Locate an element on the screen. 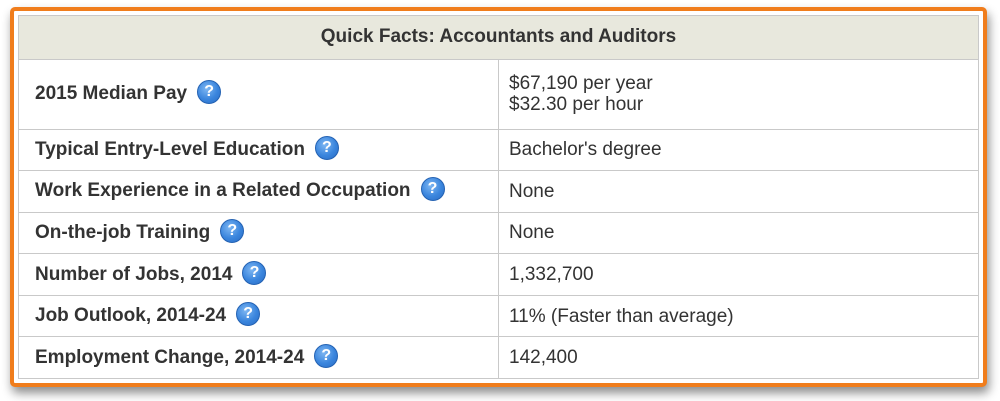  row-label: Typical Entry-Level Education is located at coordinates (170, 149).